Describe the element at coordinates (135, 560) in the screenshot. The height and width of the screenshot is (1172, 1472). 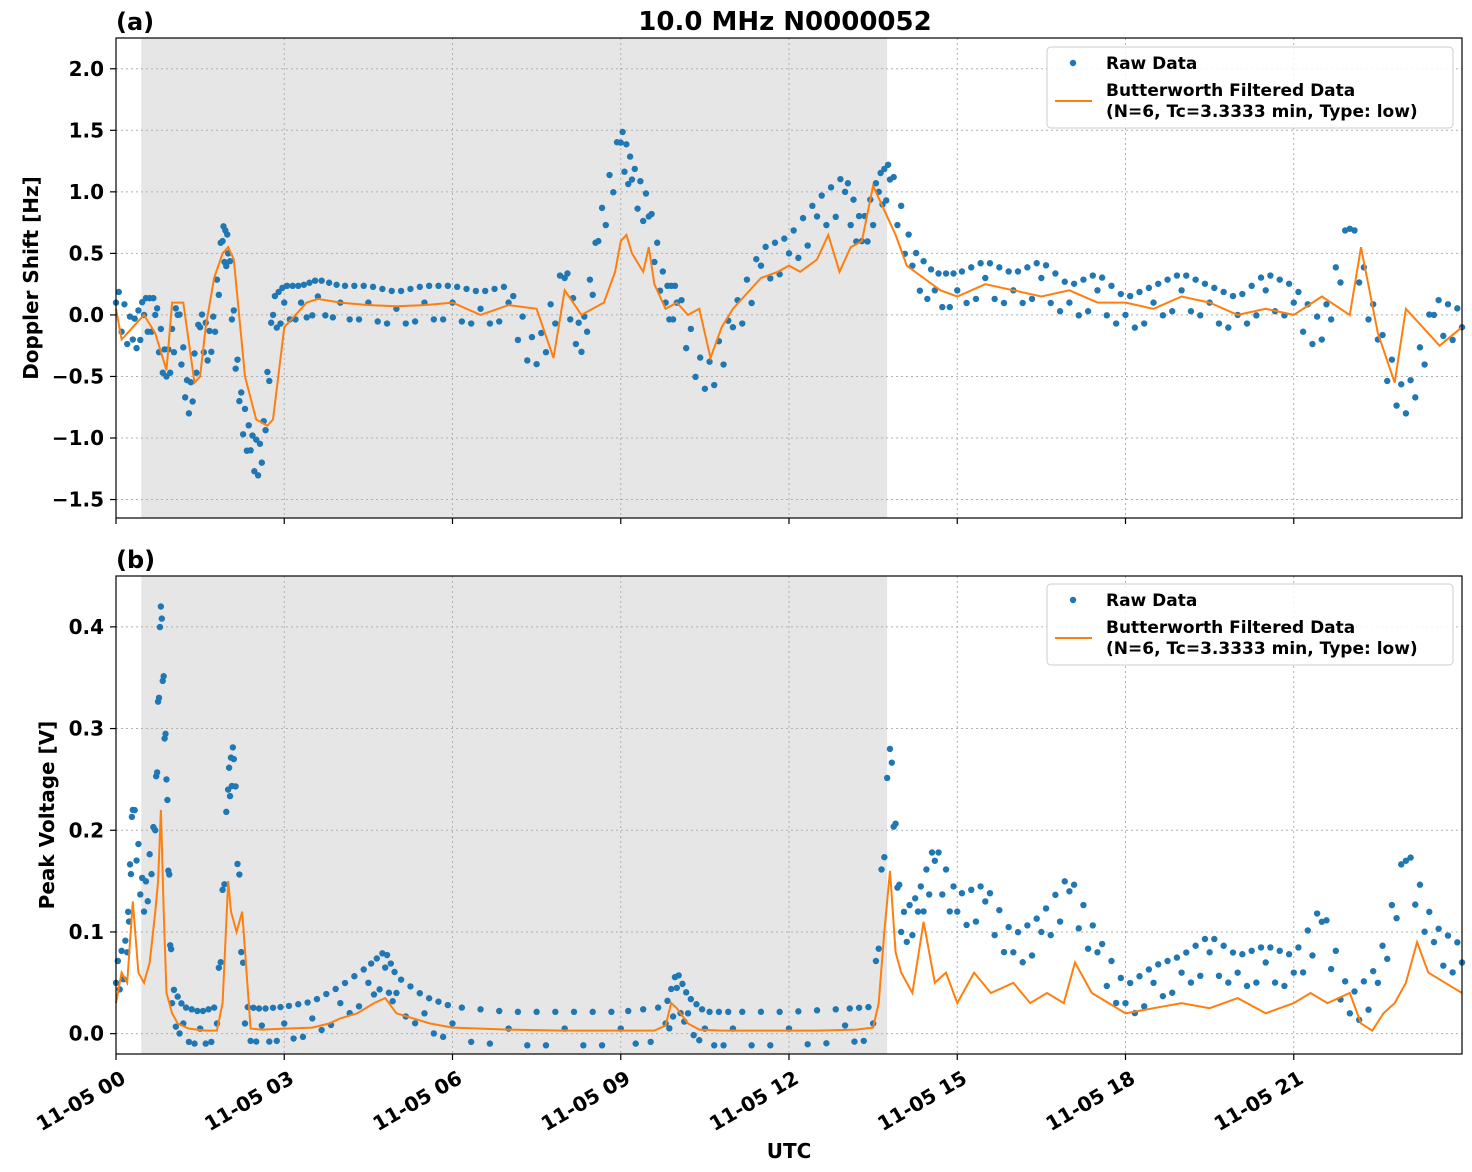
I see `panel-b-label: (b)` at that location.